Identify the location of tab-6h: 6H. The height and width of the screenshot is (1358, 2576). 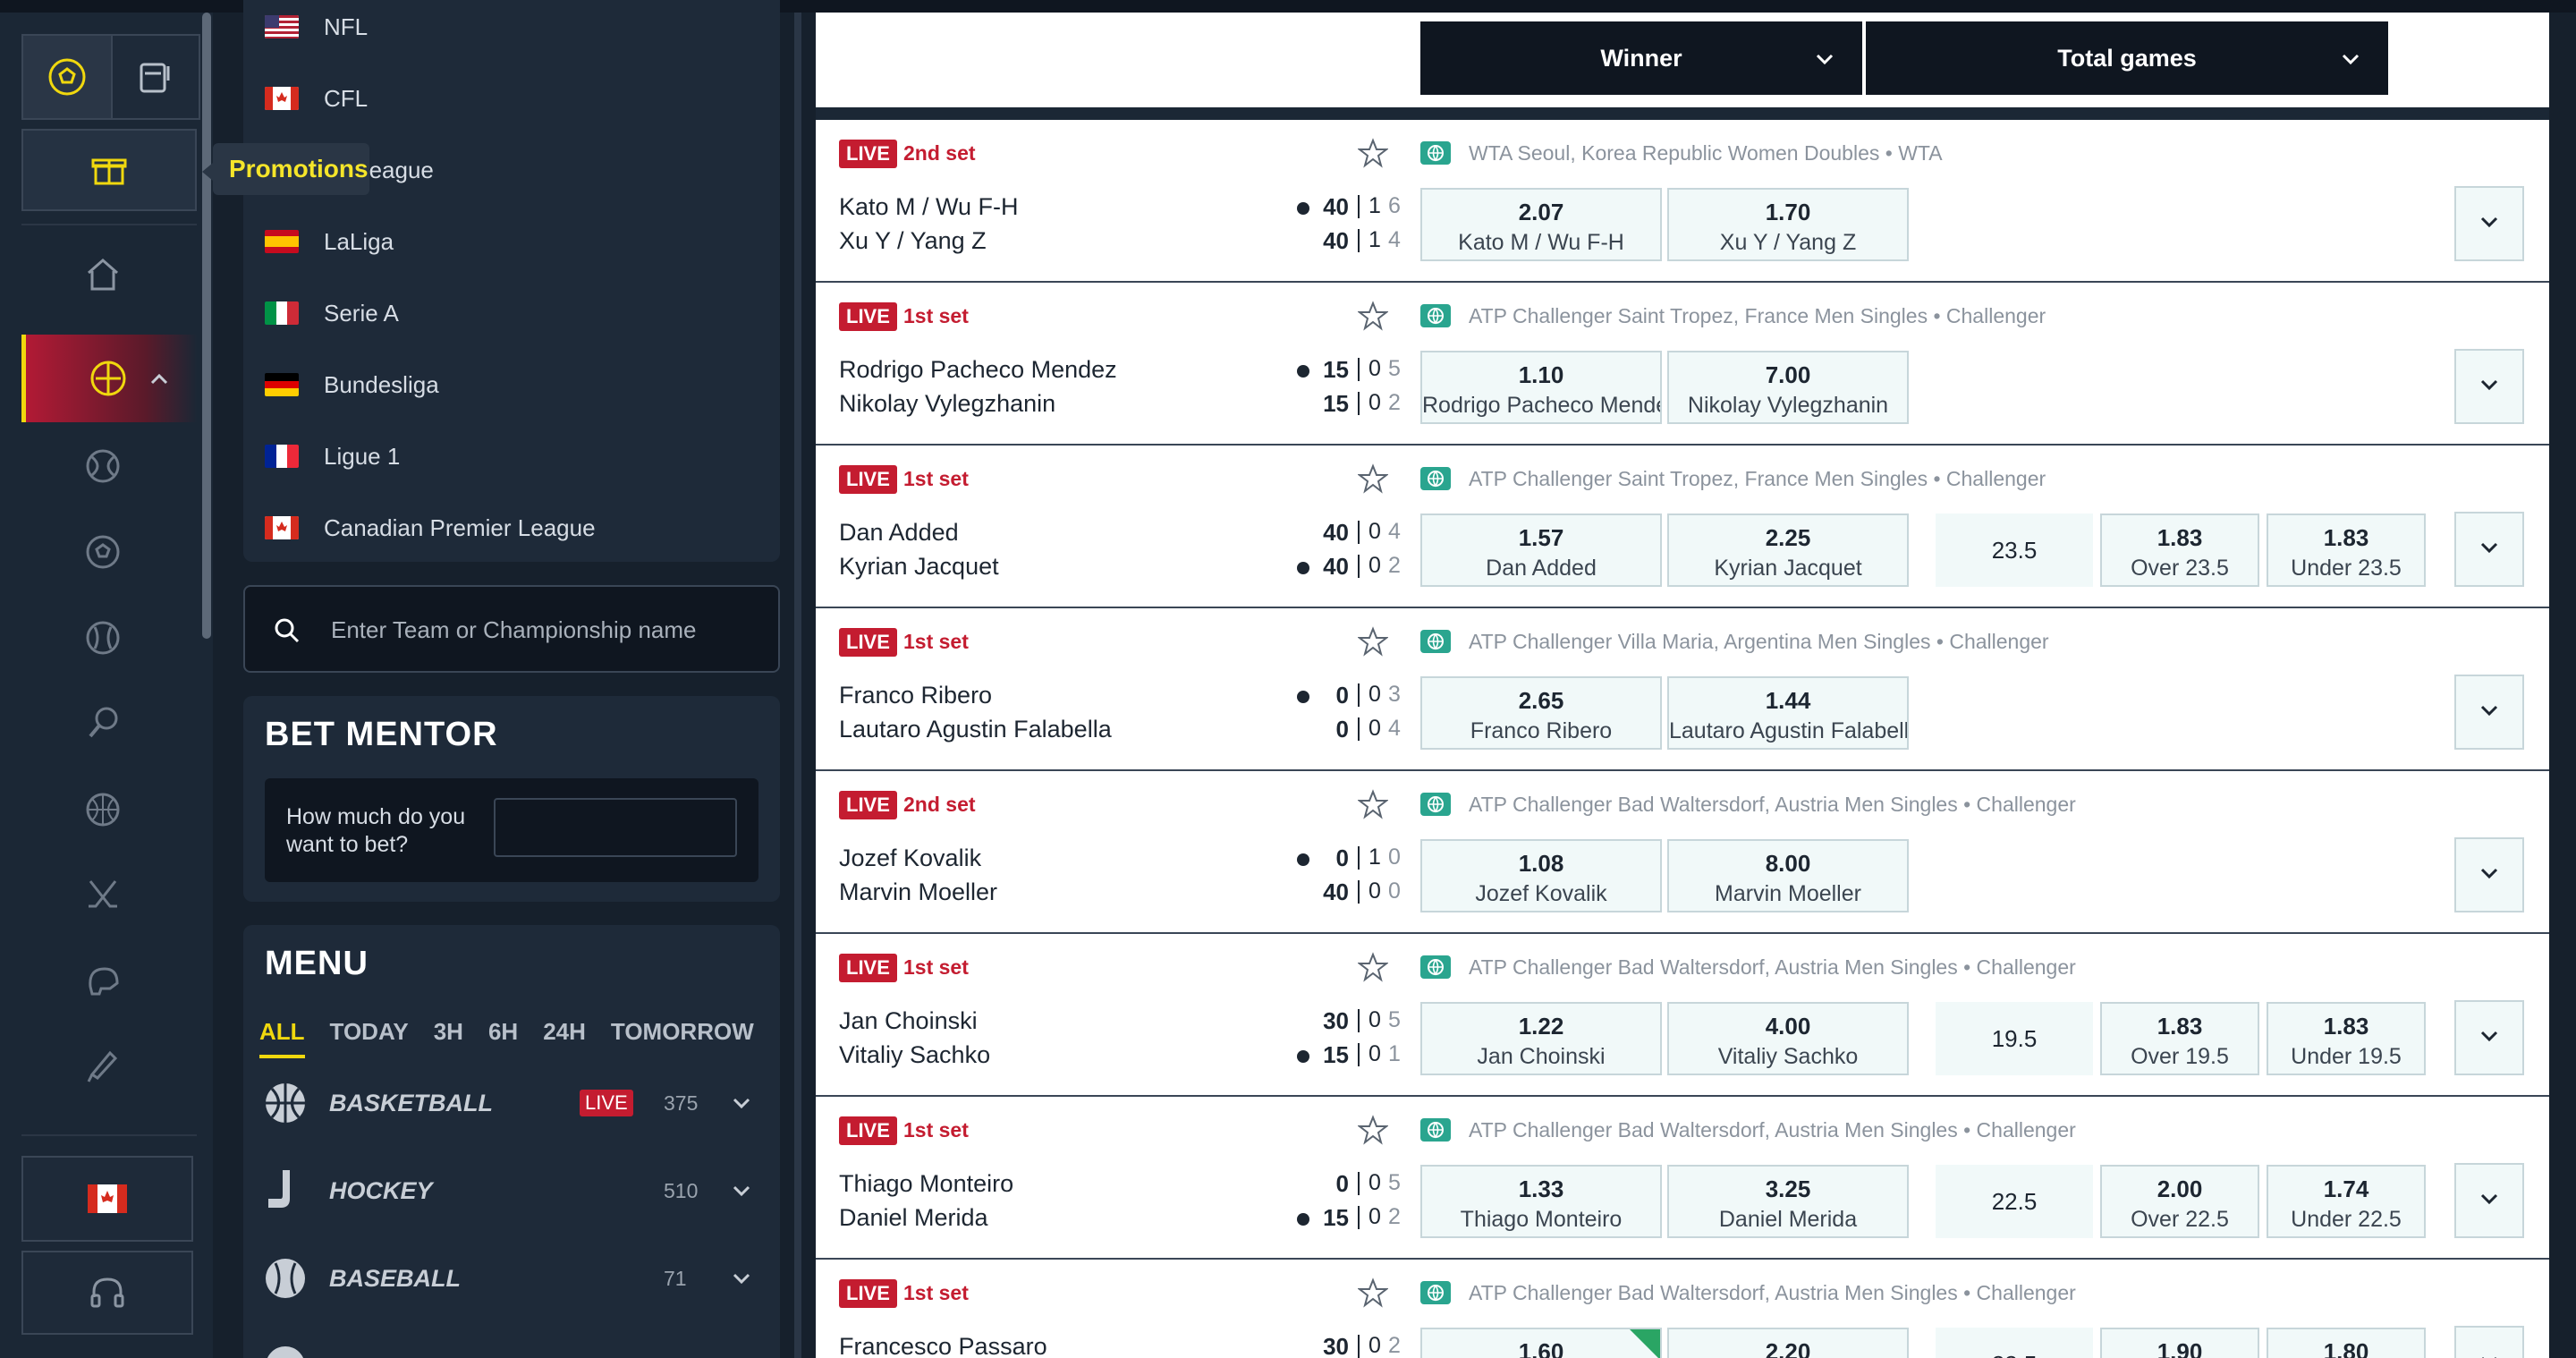
(503, 1031).